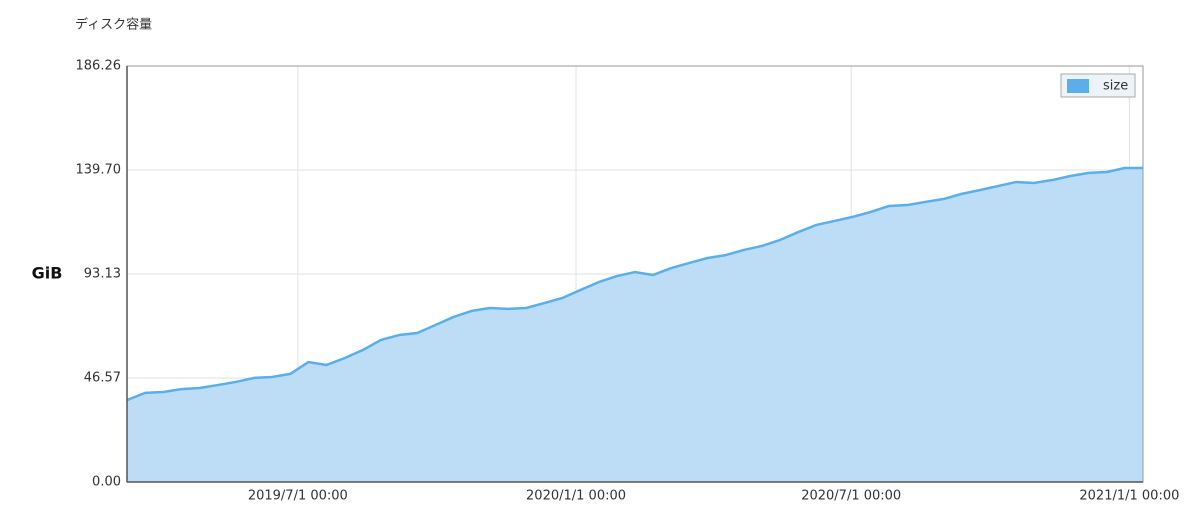  I want to click on y-tick-label: 139.70, so click(99, 169).